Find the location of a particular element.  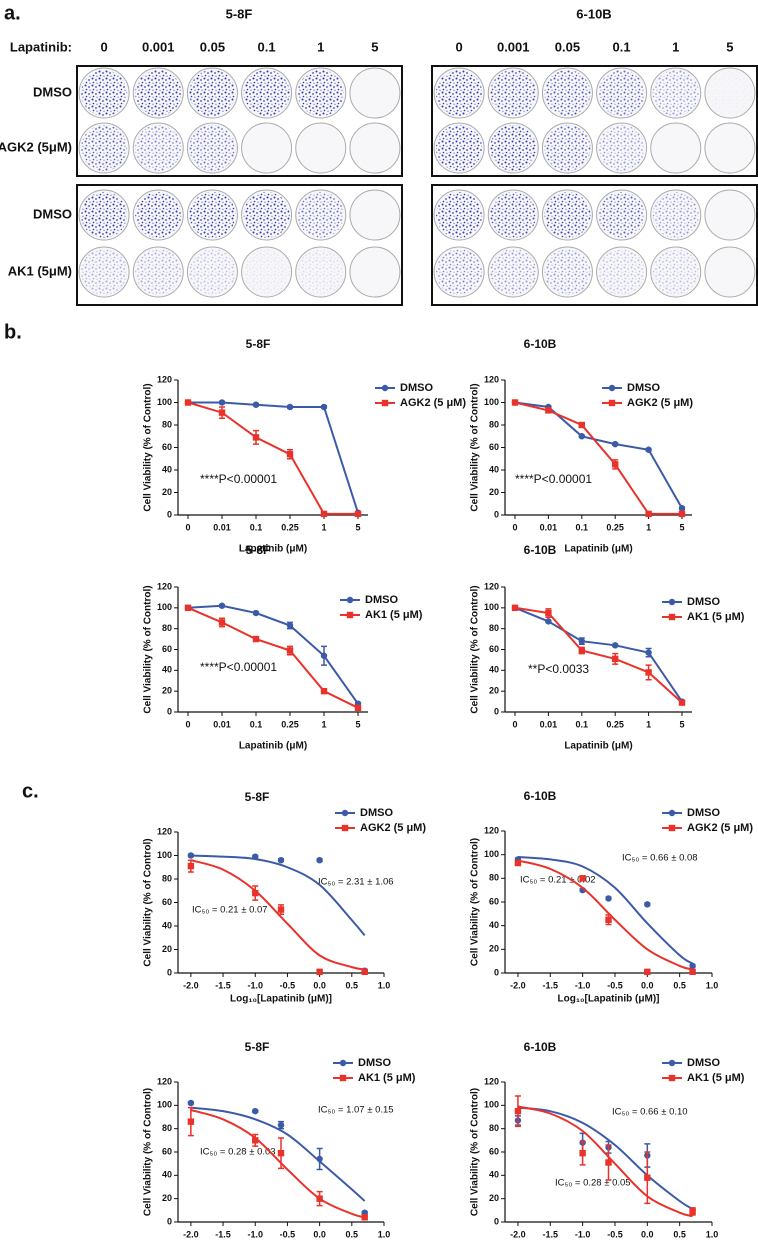

x-tick-label: -0.5 is located at coordinates (615, 1234).